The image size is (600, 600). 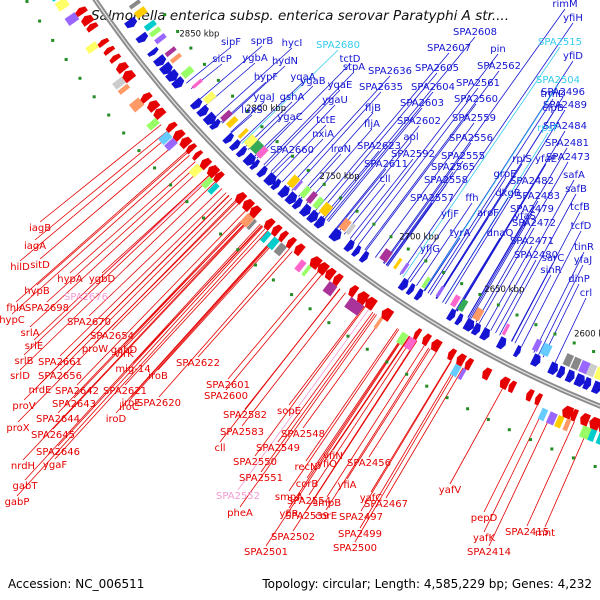 I want to click on reverse-gene-label: ygaF, so click(x=55, y=465).